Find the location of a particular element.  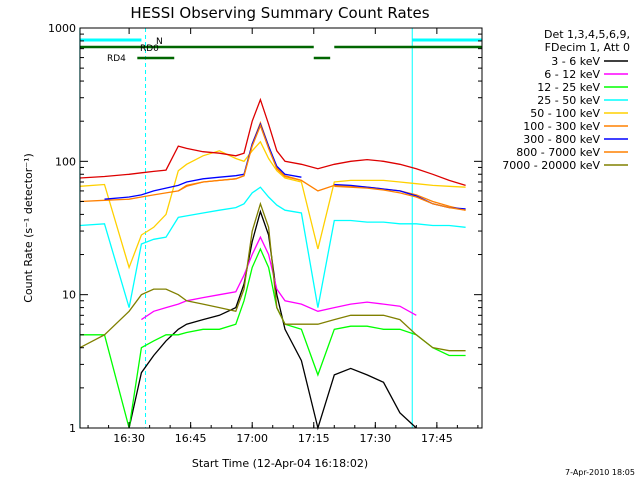

legend-label-2: 6 - 12 keV is located at coordinates (572, 74).